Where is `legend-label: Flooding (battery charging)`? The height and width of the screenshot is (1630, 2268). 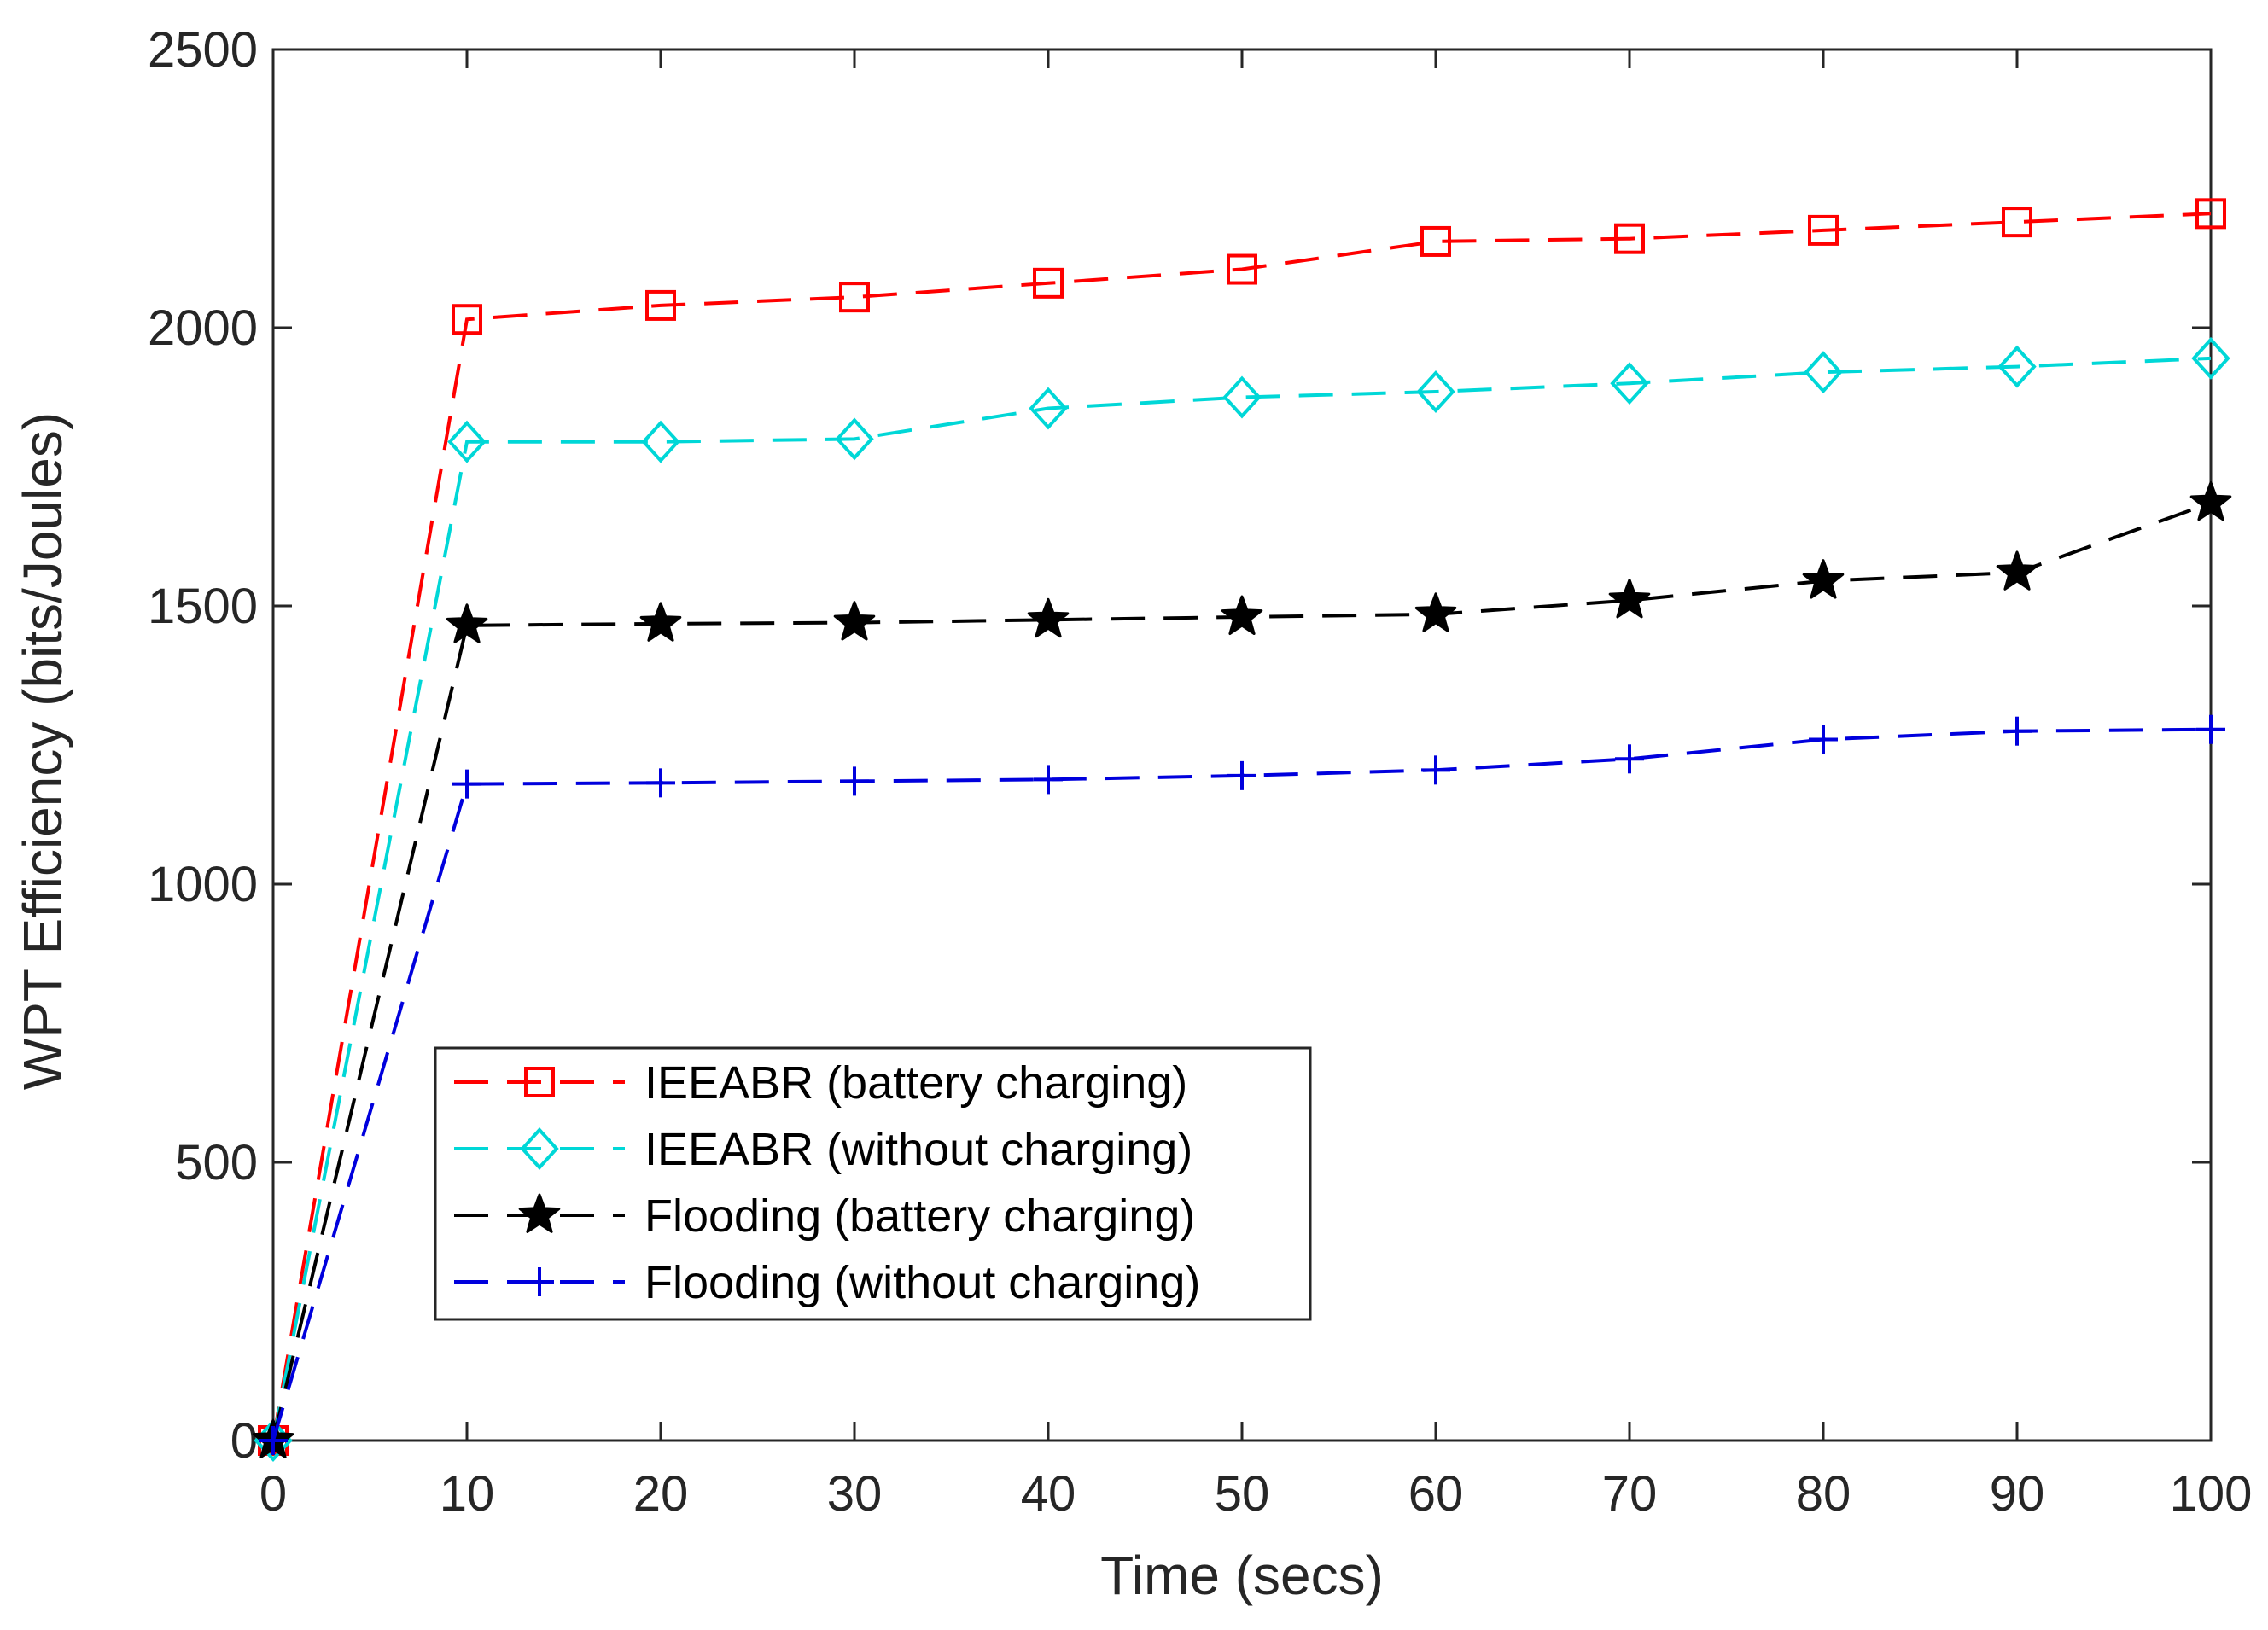 legend-label: Flooding (battery charging) is located at coordinates (920, 1216).